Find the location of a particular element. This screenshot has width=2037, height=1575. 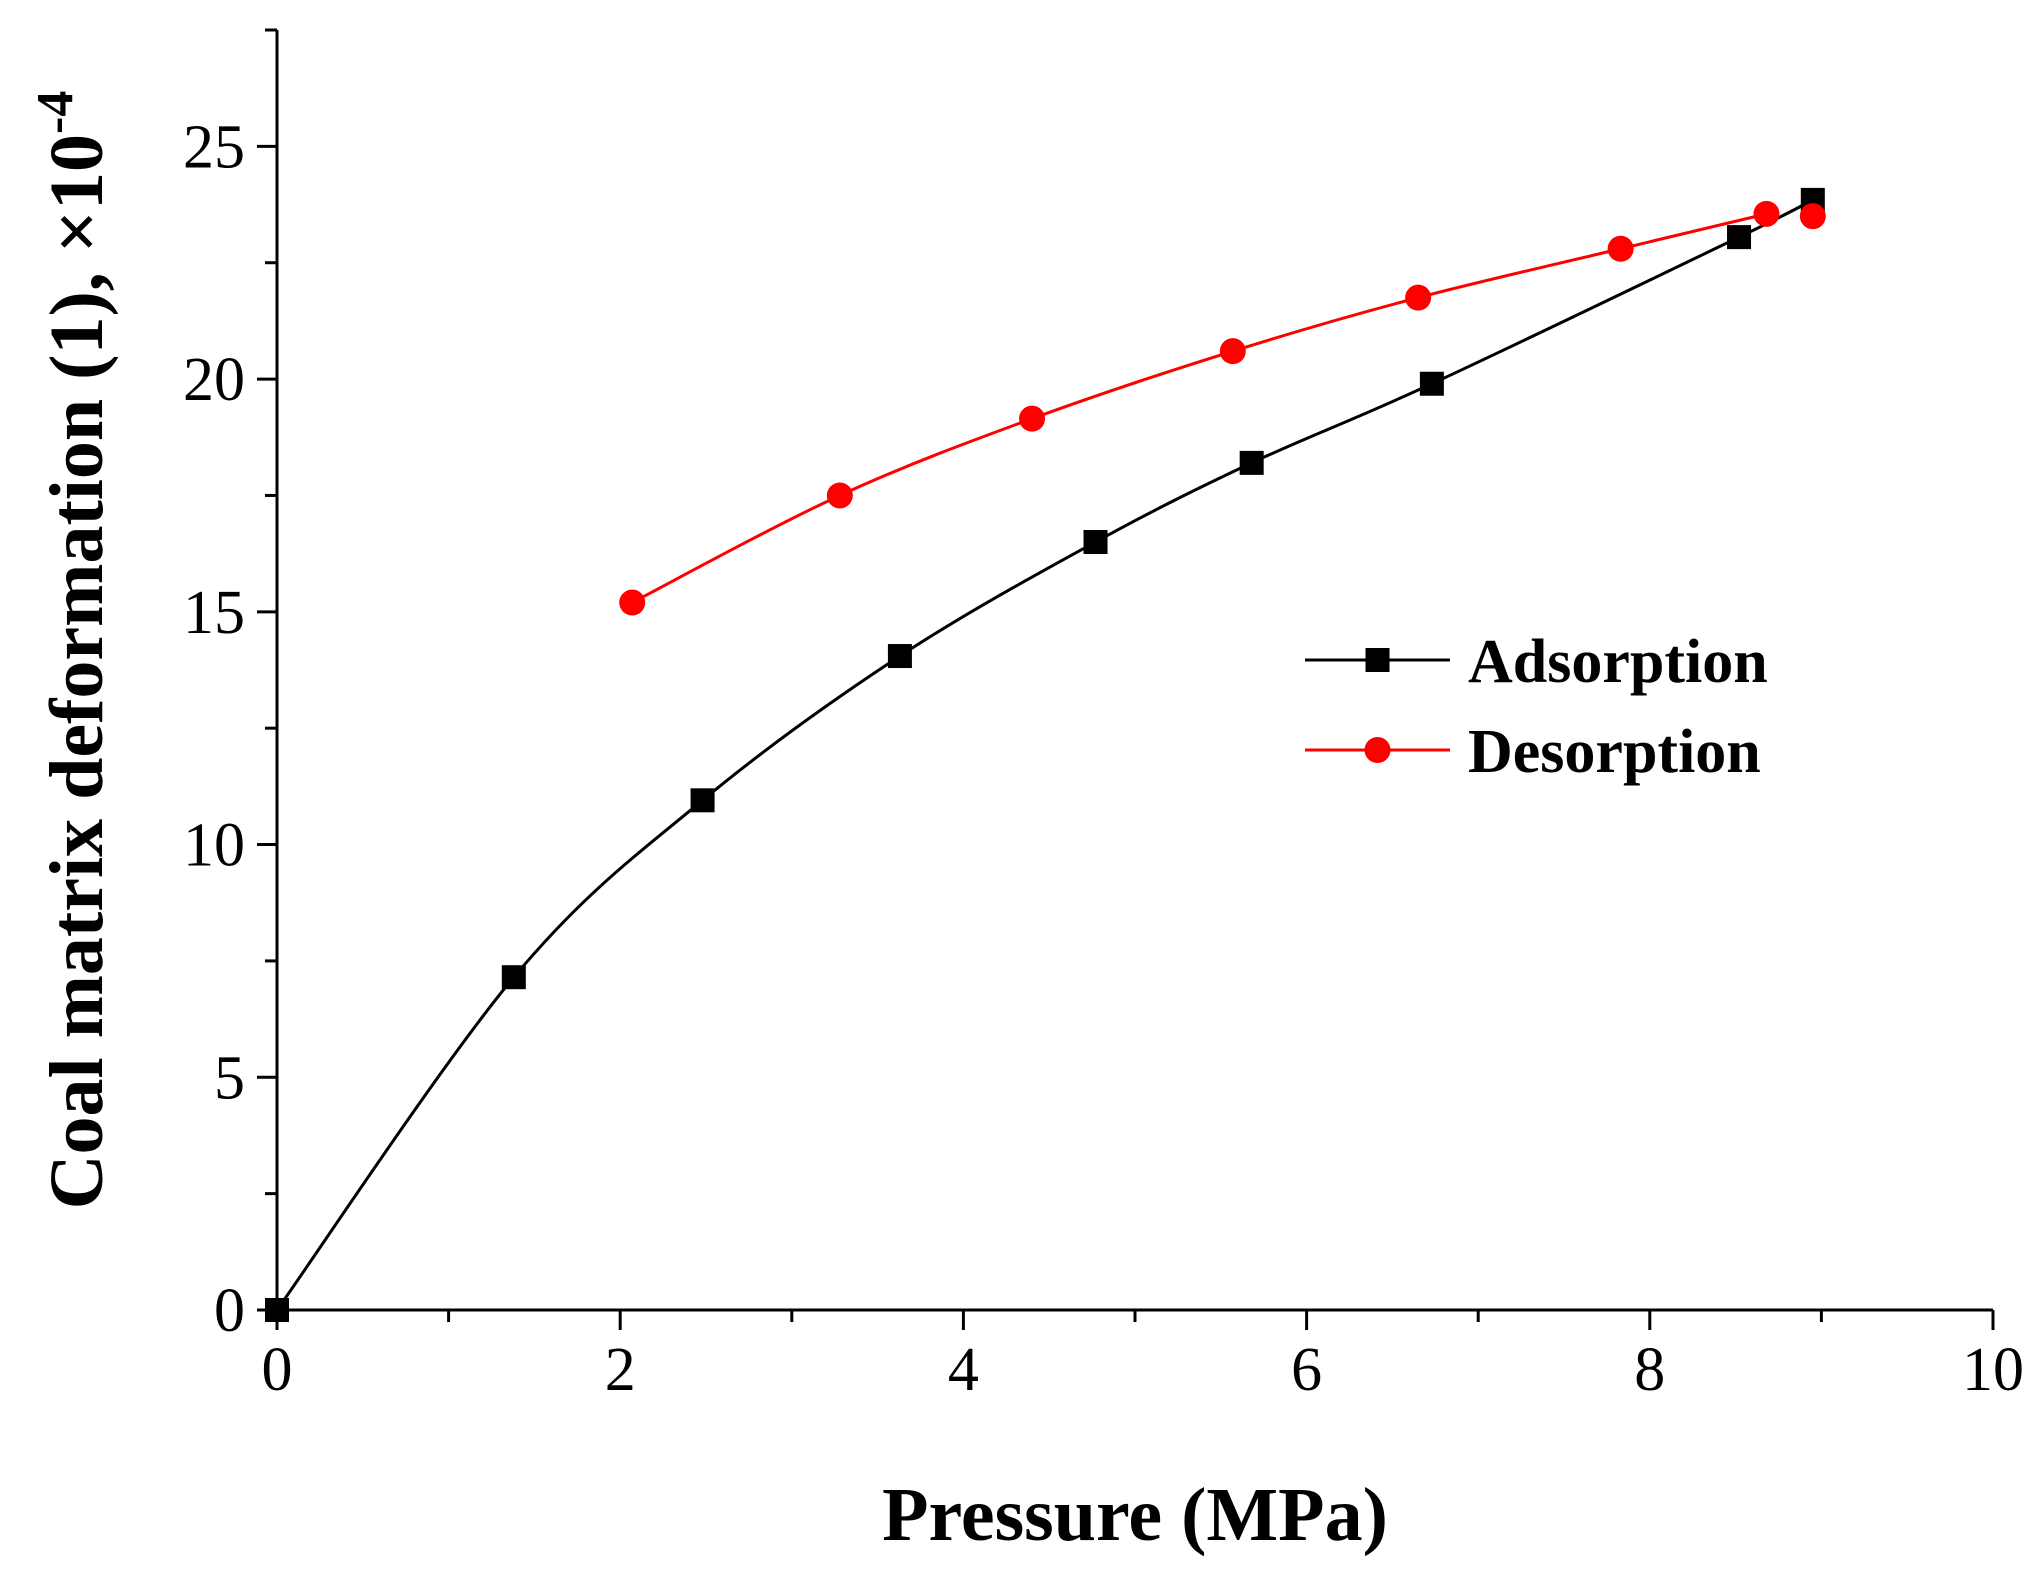

x-tick-label: 6 is located at coordinates (1306, 1370).